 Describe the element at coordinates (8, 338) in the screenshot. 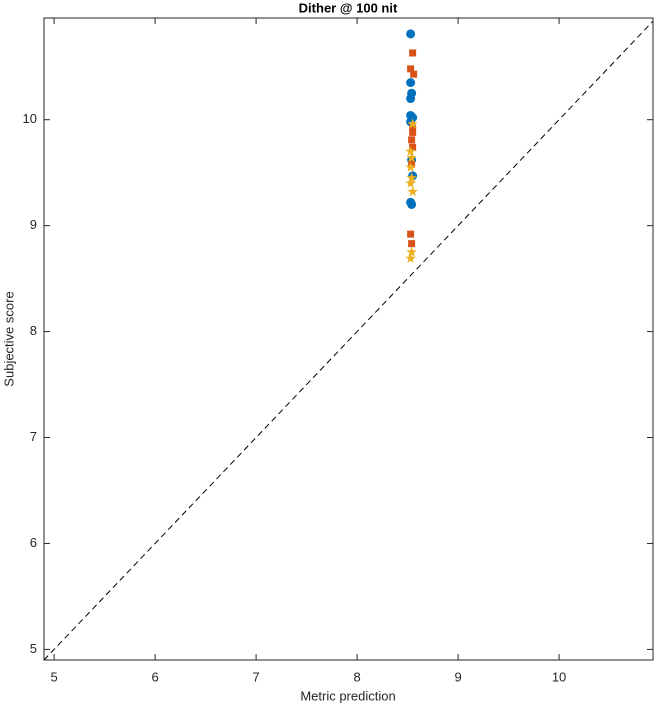

I see `y-axis-label: Subjective score` at that location.